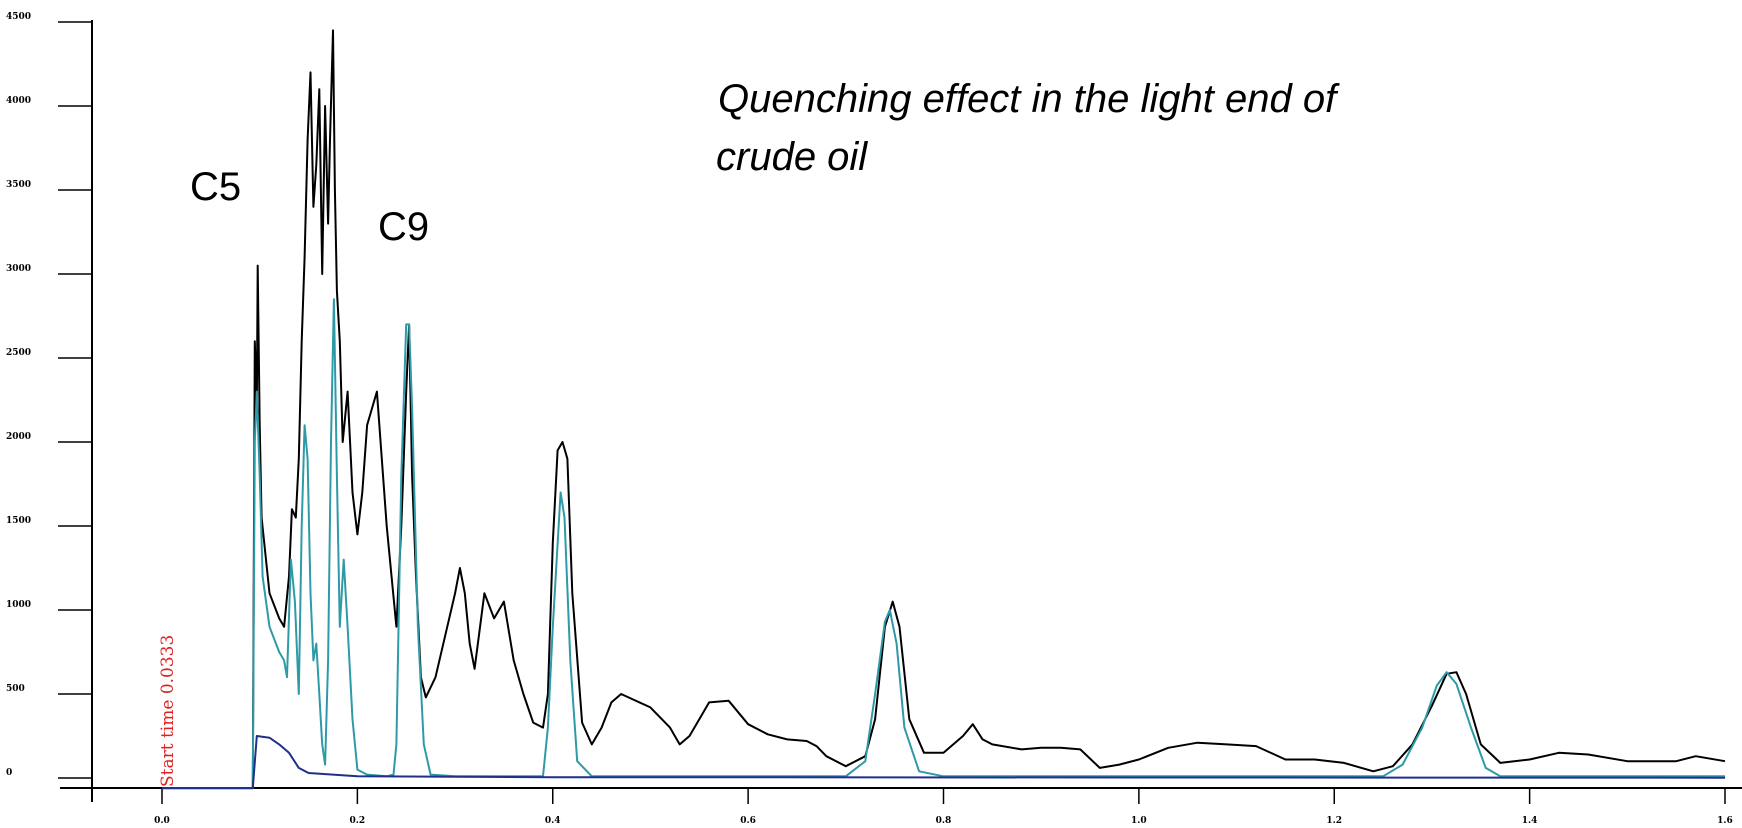 This screenshot has height=828, width=1742. I want to click on y-tick-label: 4500, so click(18, 17).